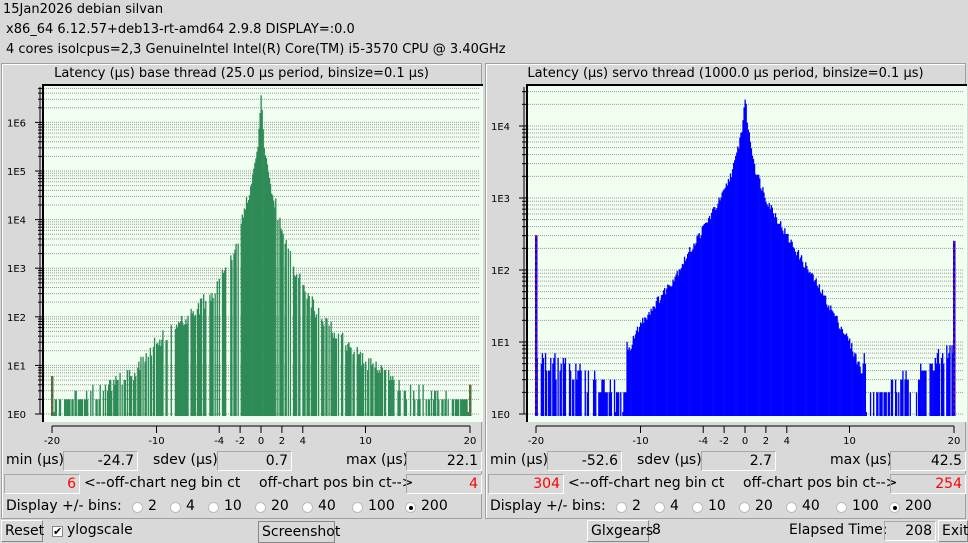  I want to click on bins-radio-label: 40, so click(811, 506).